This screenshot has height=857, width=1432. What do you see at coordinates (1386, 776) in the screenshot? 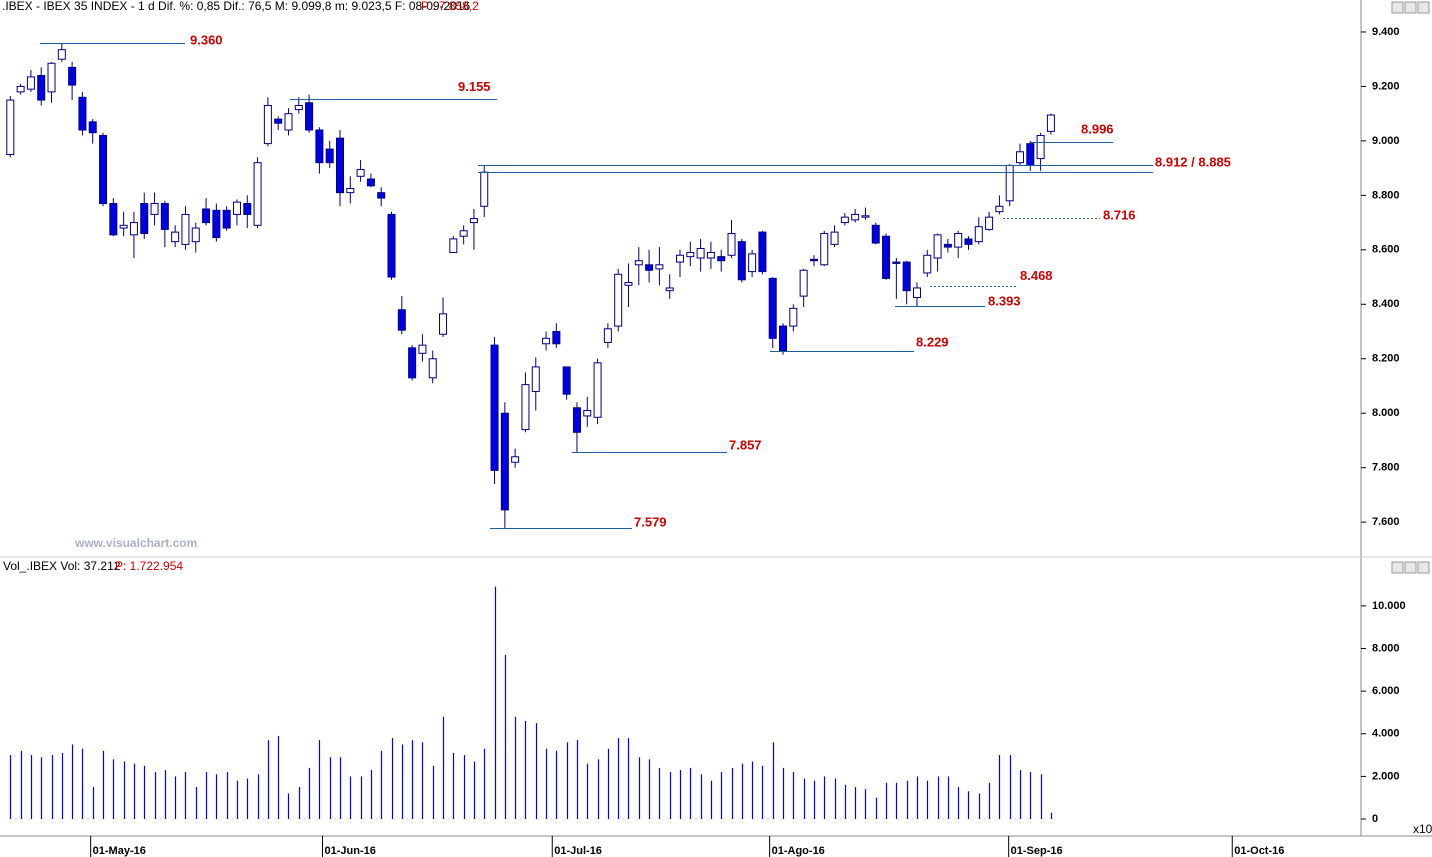
I see `y-tick-label: 2.000` at bounding box center [1386, 776].